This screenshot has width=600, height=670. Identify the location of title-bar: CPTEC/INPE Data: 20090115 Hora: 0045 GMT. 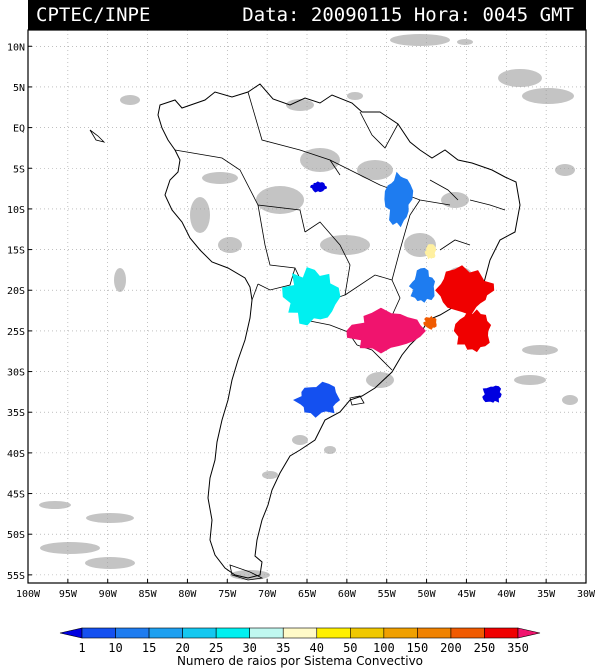
(307, 15).